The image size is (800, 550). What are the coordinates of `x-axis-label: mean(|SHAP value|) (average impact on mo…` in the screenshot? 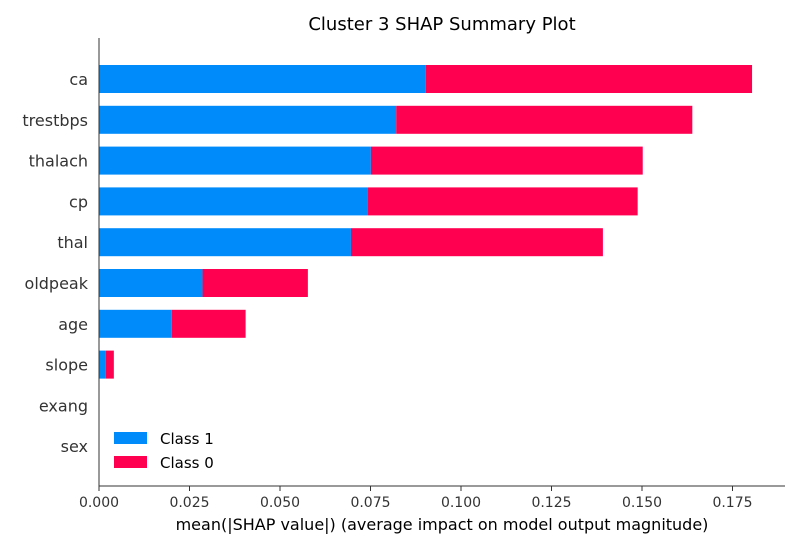 It's located at (442, 524).